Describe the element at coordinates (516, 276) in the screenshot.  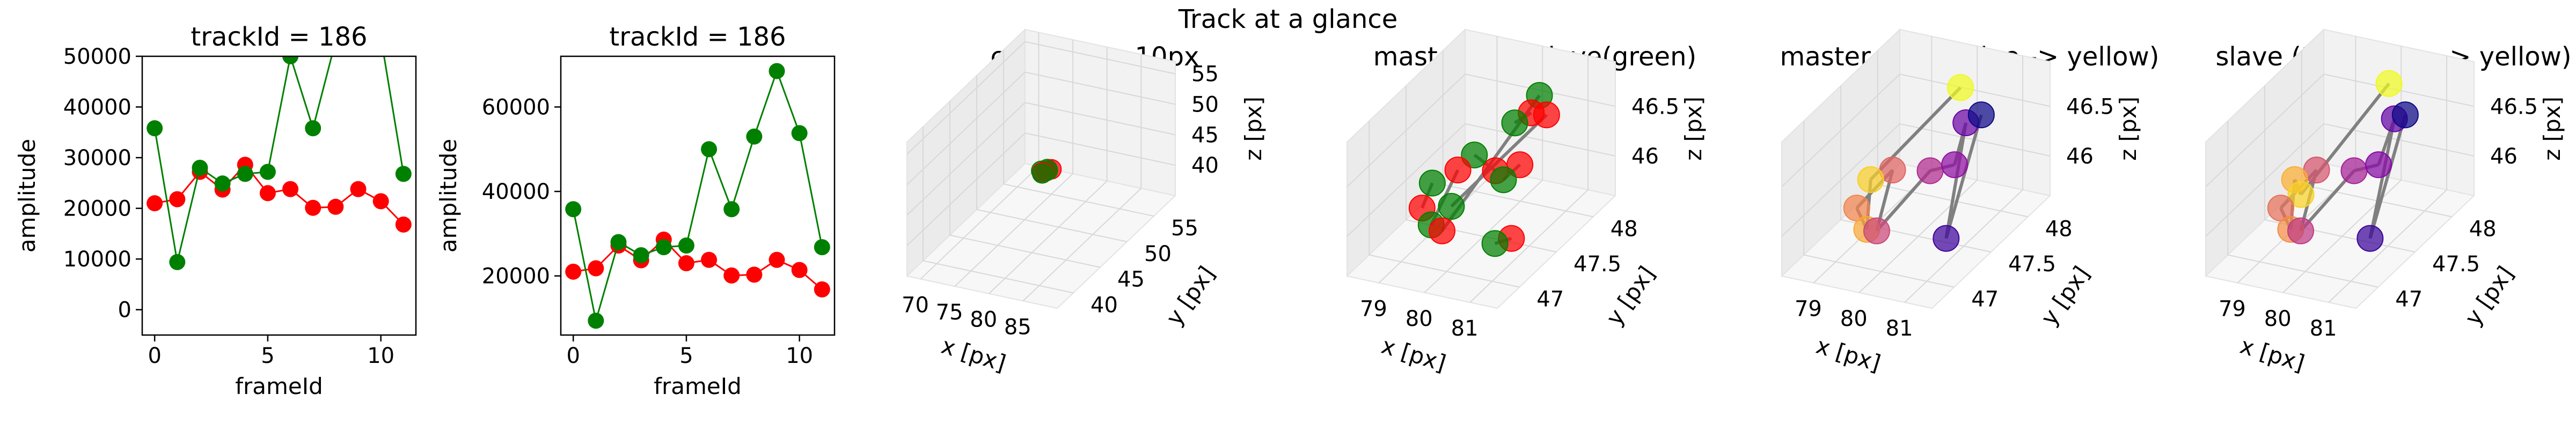
I see `y-tick-label: 20000` at that location.